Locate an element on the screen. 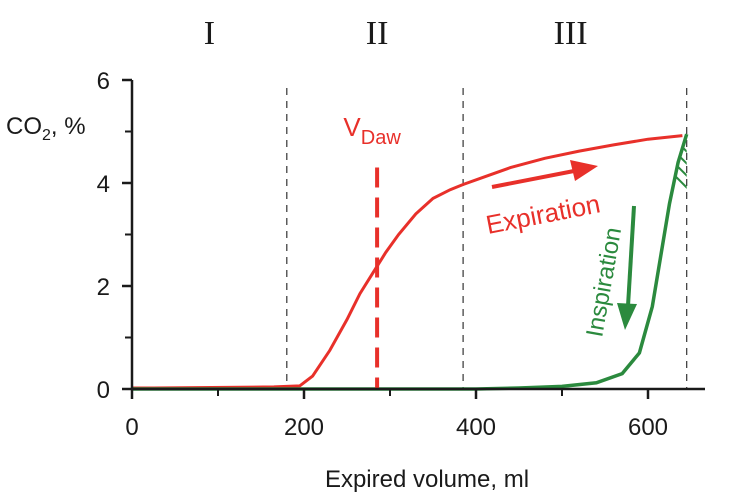  y-tick-label: 2 is located at coordinates (103, 287).